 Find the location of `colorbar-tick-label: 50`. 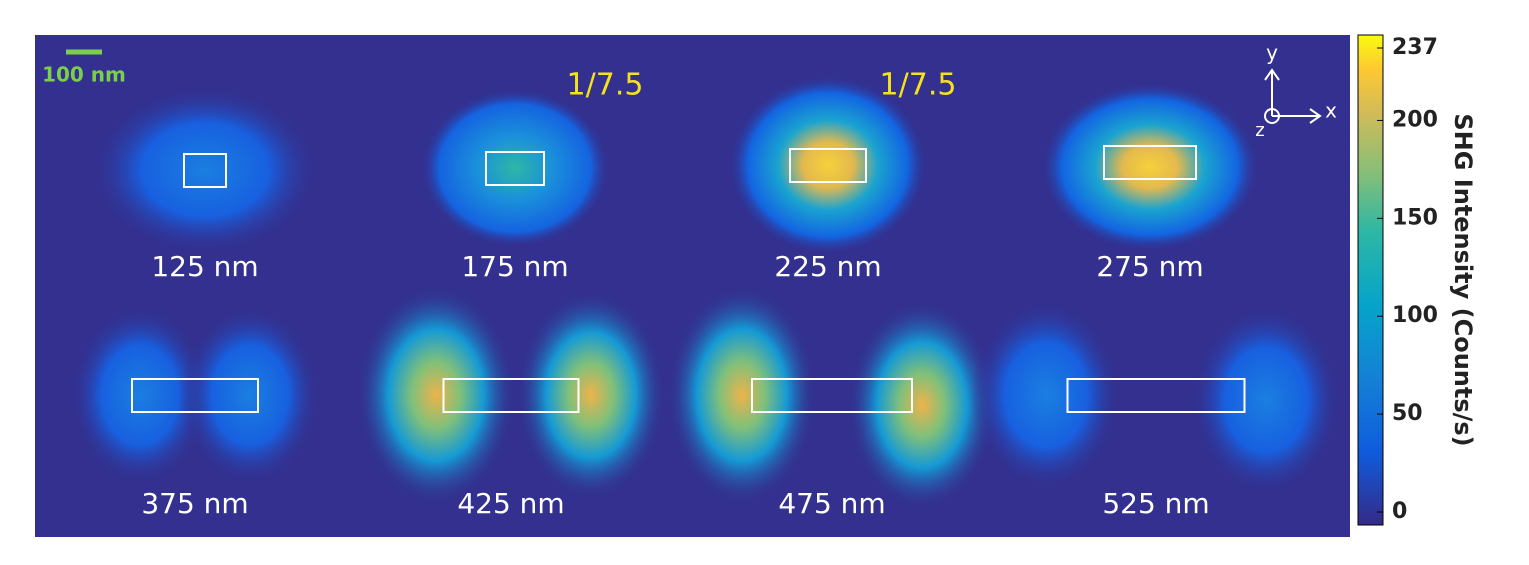

colorbar-tick-label: 50 is located at coordinates (1407, 413).